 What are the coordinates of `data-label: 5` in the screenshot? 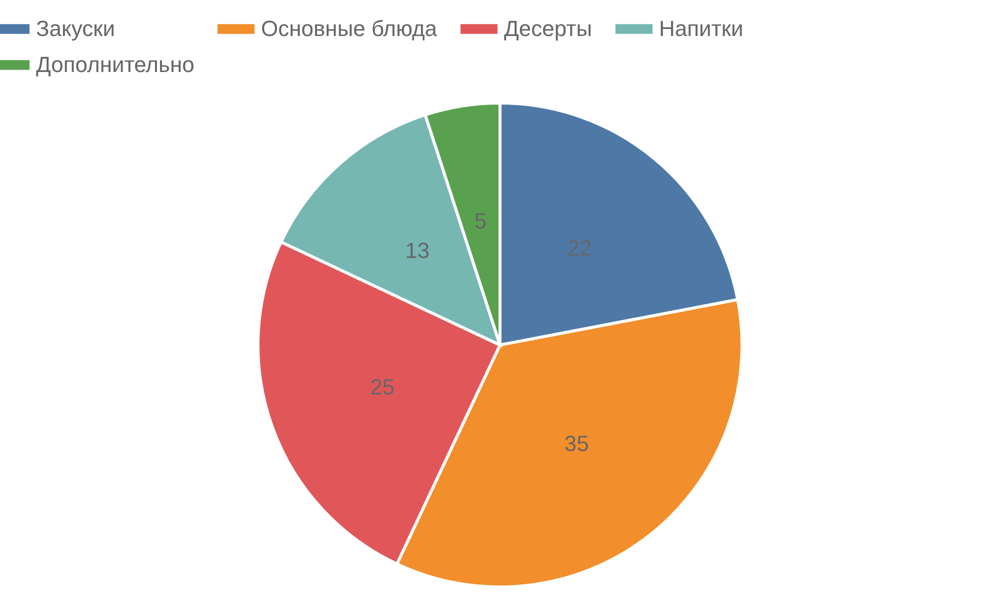 It's located at (480, 221).